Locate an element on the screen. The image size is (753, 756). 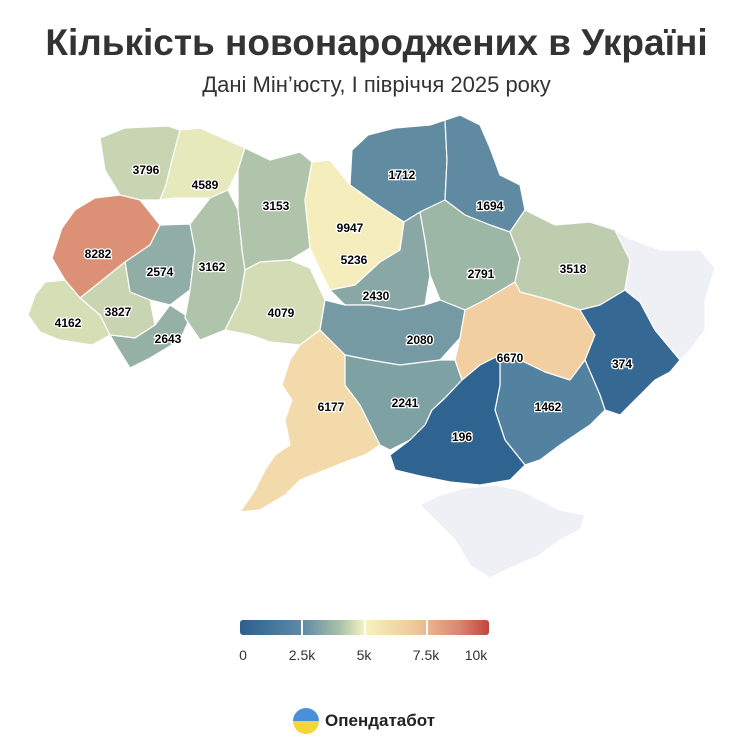
legend-tick-10000: 10k is located at coordinates (476, 655).